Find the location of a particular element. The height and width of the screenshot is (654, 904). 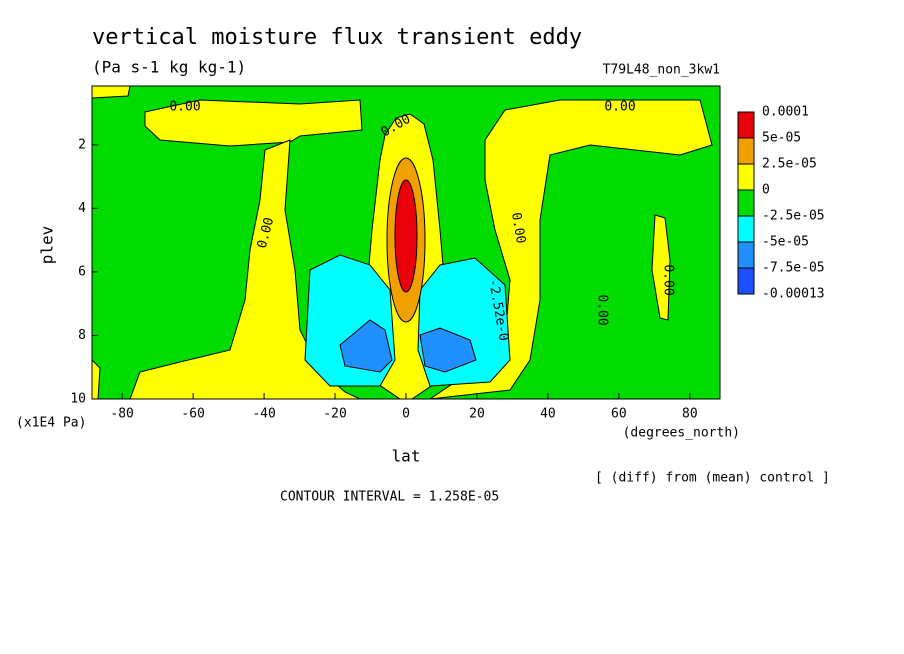

x-units: (degrees_north) is located at coordinates (681, 433).